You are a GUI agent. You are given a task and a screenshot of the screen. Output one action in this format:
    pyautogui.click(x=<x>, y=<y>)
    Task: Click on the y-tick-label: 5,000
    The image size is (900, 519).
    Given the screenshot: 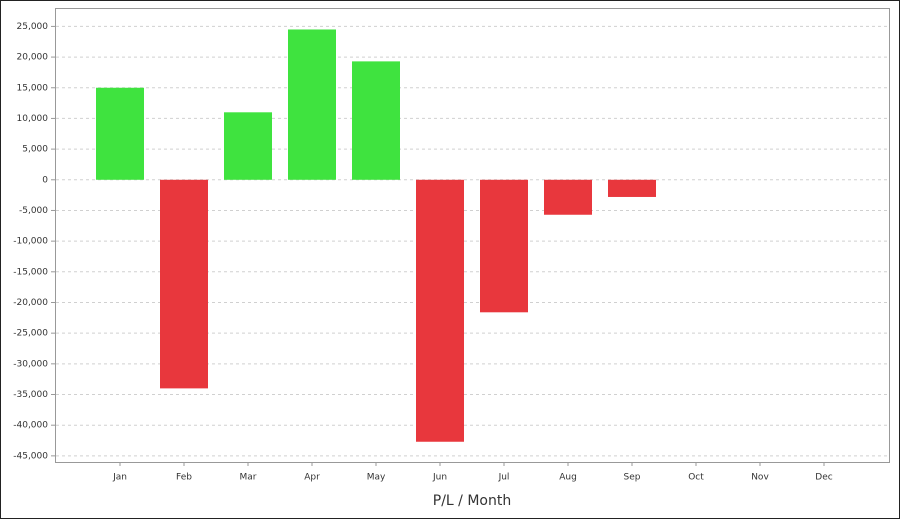 What is the action you would take?
    pyautogui.click(x=35, y=150)
    